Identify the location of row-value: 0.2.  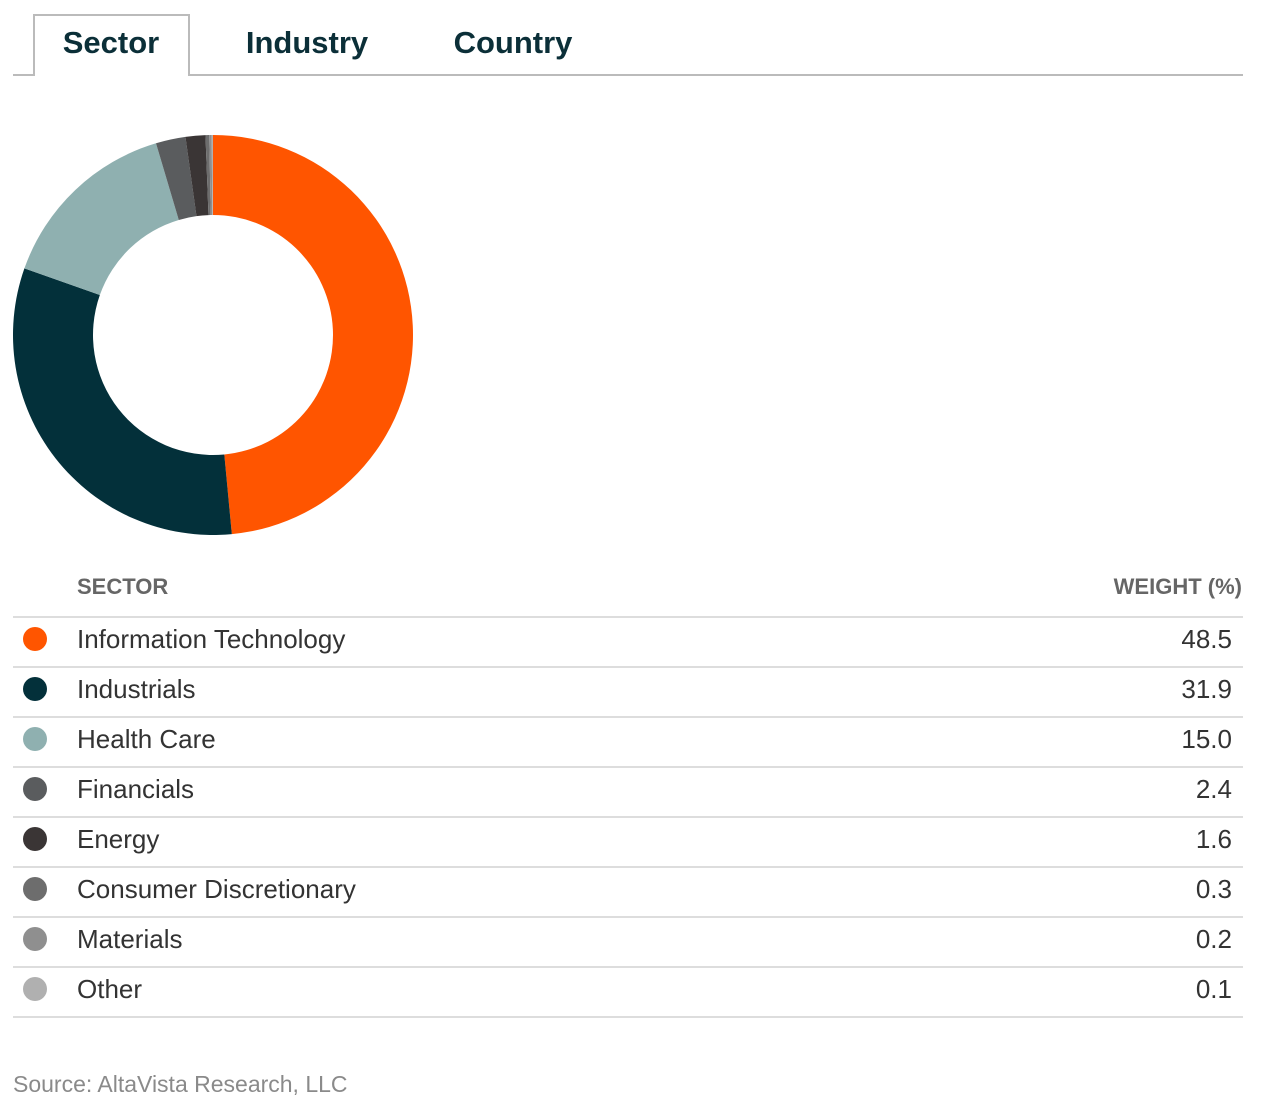
(1214, 939).